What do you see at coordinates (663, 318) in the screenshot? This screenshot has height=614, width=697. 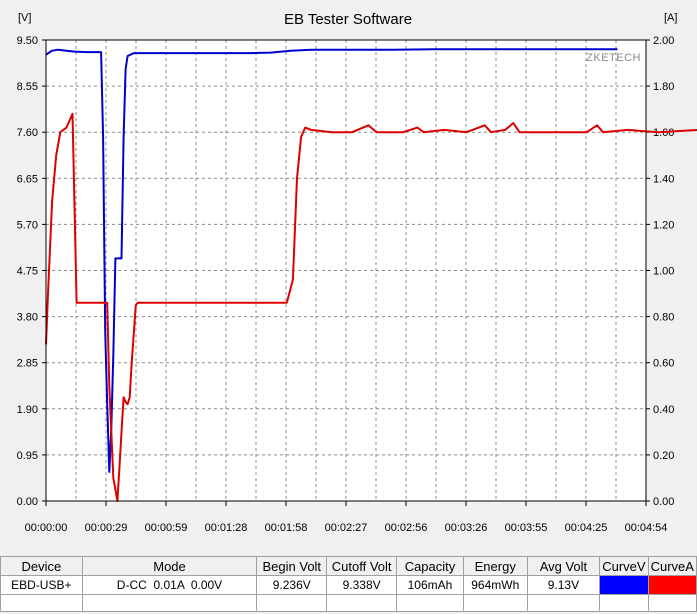 I see `y-right-tick-label: 0.80` at bounding box center [663, 318].